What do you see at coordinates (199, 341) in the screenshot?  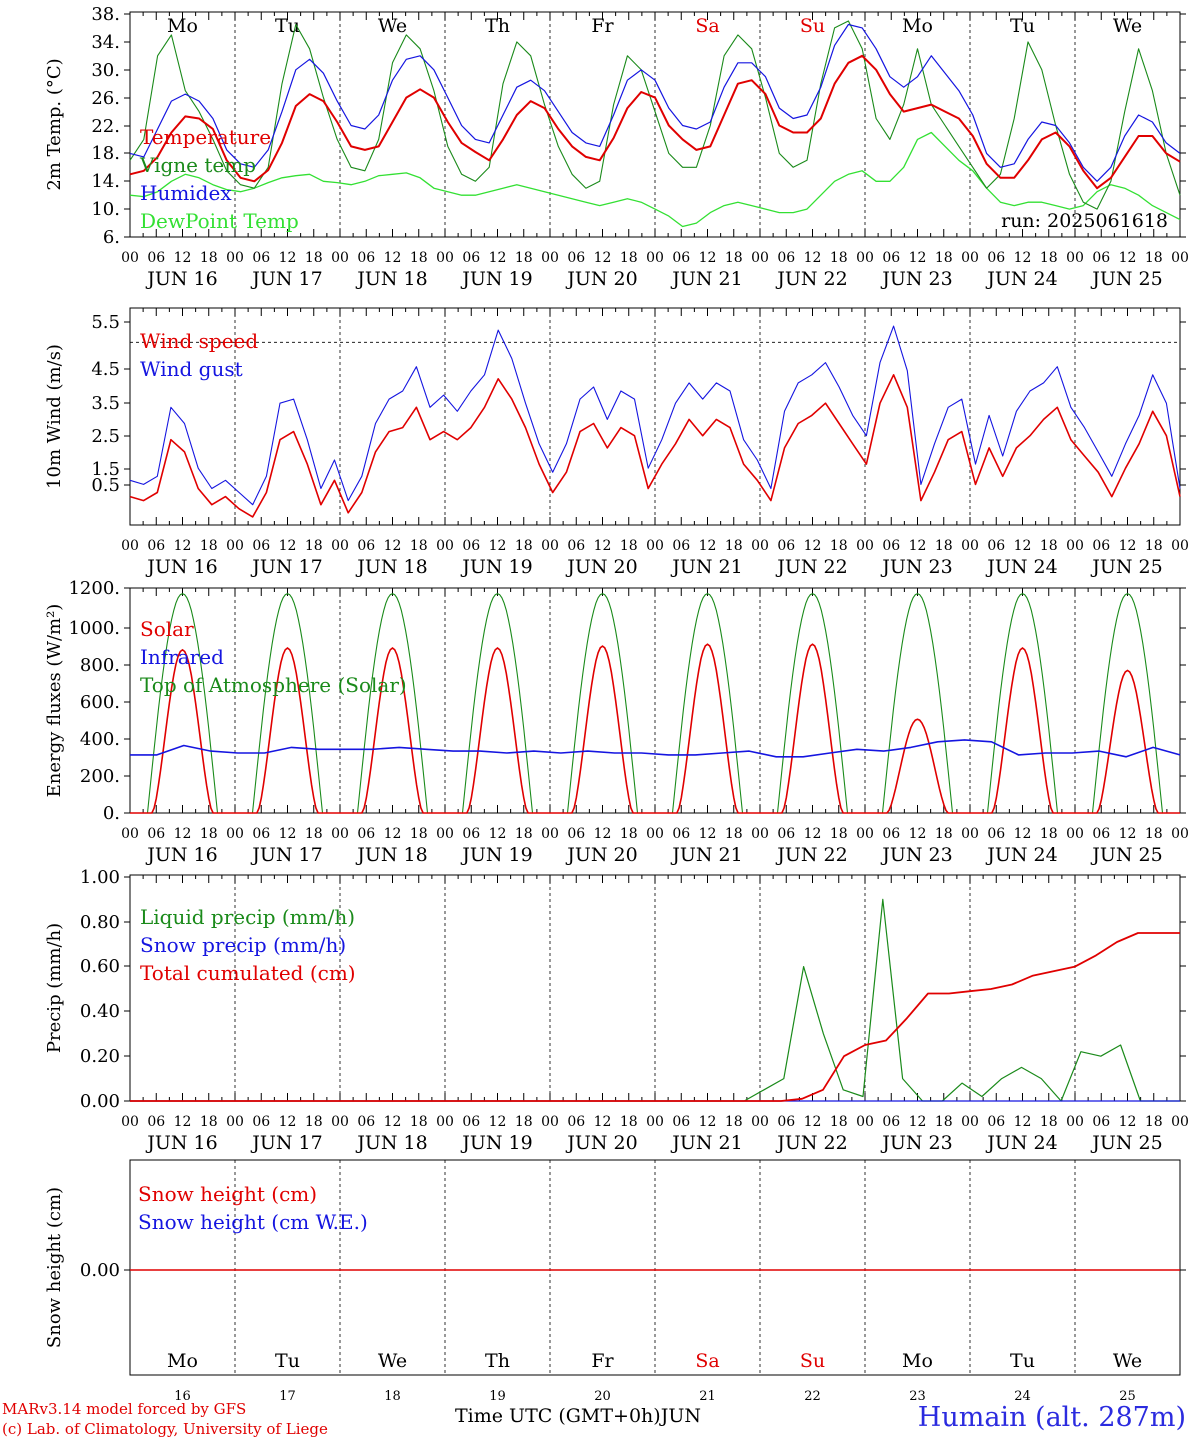 I see `legend-entry: Wind speed` at bounding box center [199, 341].